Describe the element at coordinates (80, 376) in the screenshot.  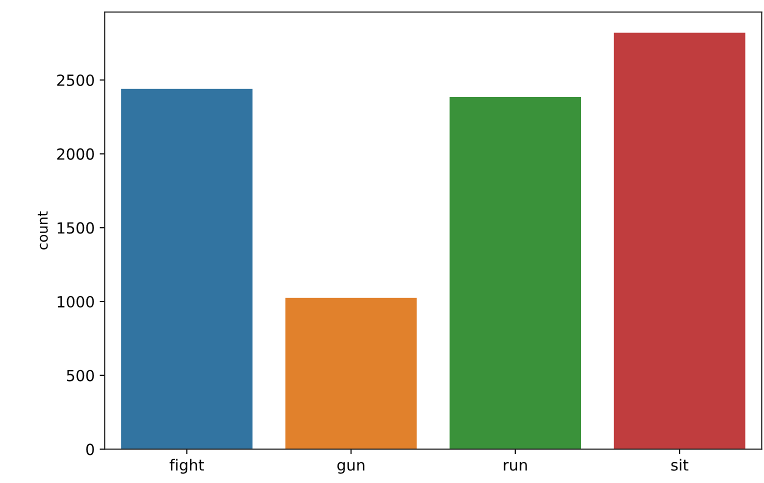
I see `y-tick-label: 500` at that location.